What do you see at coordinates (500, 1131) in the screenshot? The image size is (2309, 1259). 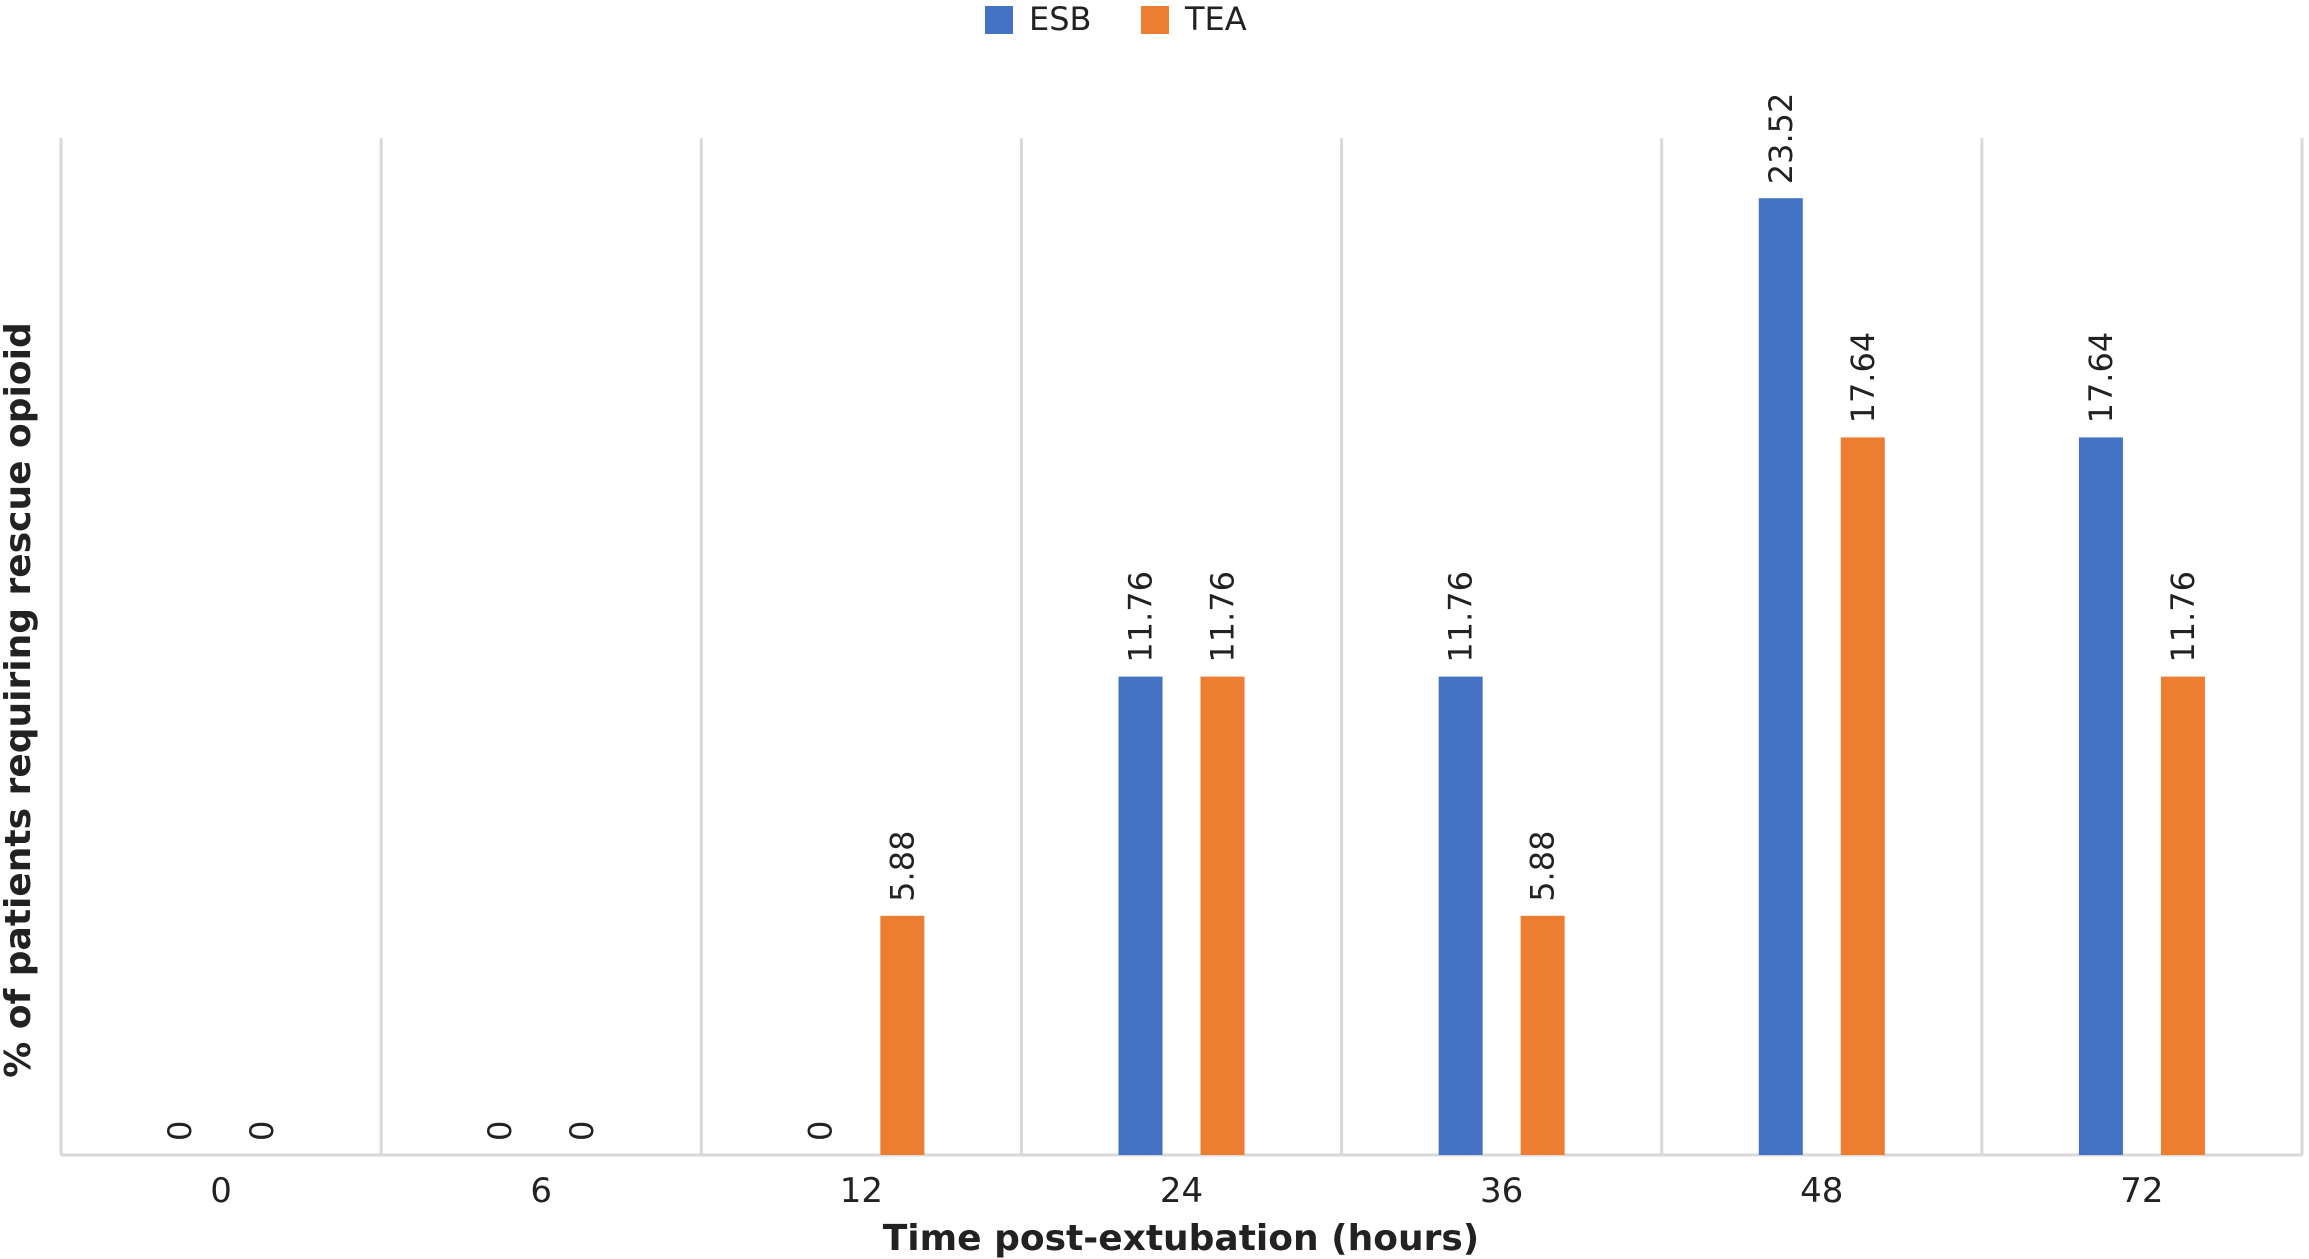 I see `data-label-esb-6: 0` at bounding box center [500, 1131].